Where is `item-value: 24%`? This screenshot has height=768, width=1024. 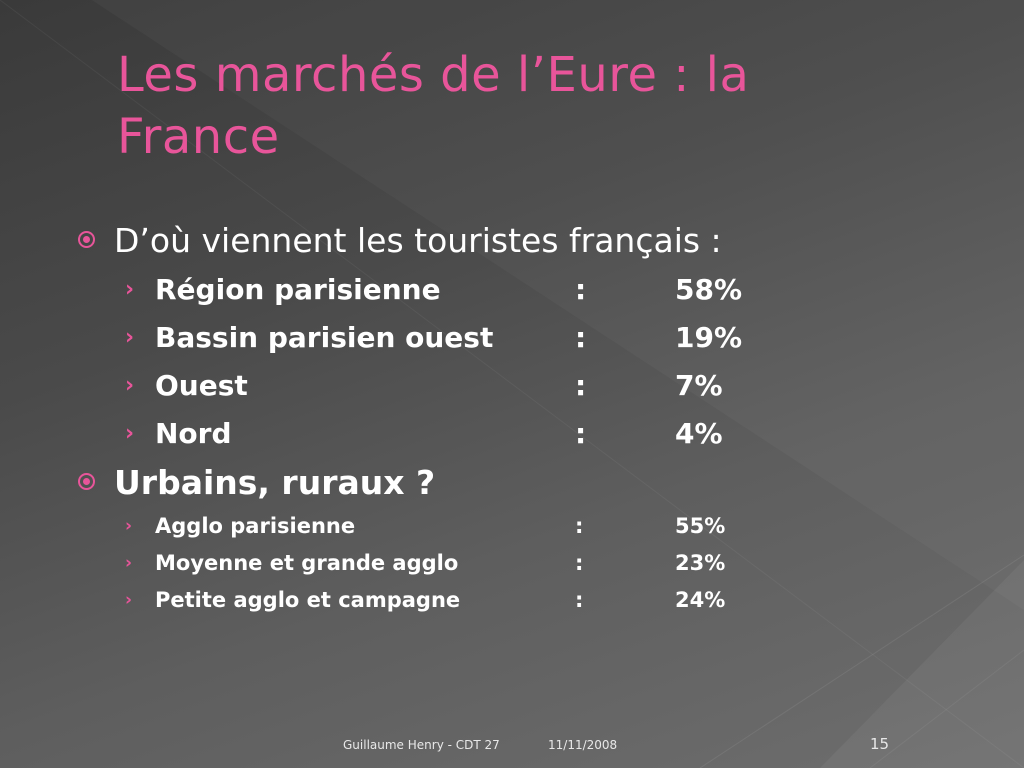
item-value: 24% is located at coordinates (700, 599).